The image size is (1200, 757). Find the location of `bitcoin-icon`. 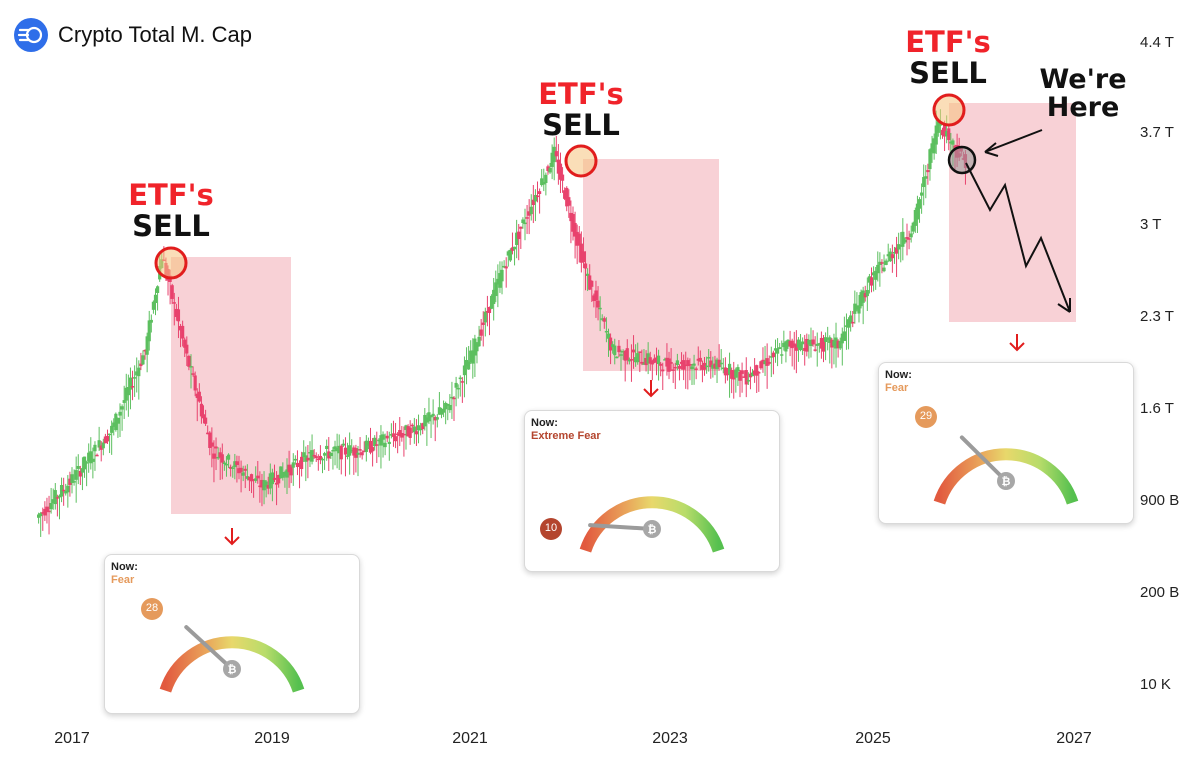

bitcoin-icon is located at coordinates (232, 669).